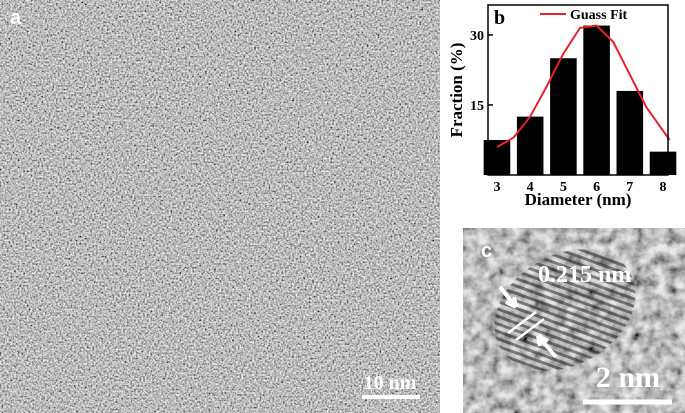  Describe the element at coordinates (578, 199) in the screenshot. I see `x-axis-label: Diameter (nm)` at that location.